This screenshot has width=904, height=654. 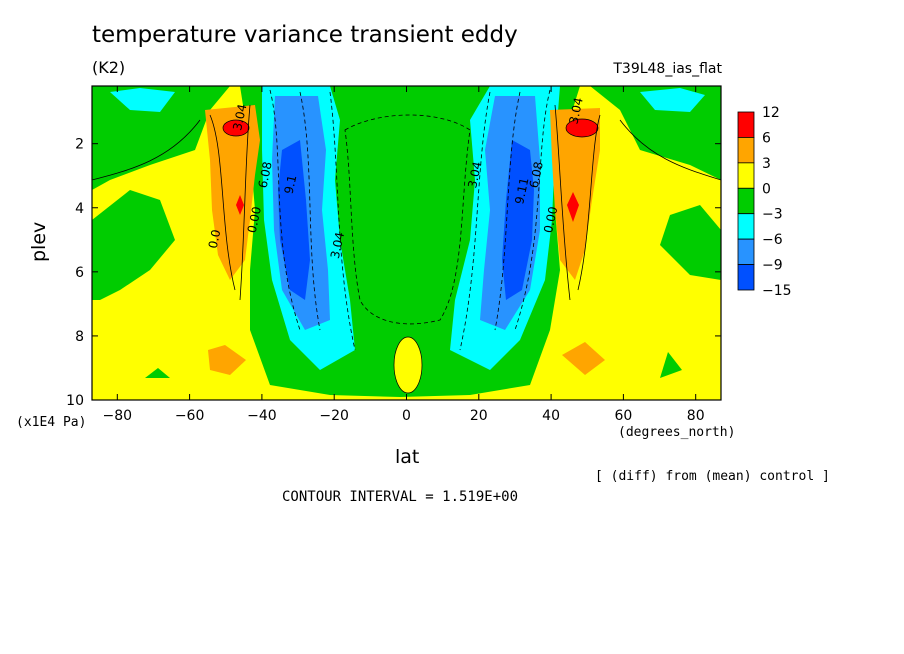 I want to click on fill-orange-sw, so click(x=227, y=360).